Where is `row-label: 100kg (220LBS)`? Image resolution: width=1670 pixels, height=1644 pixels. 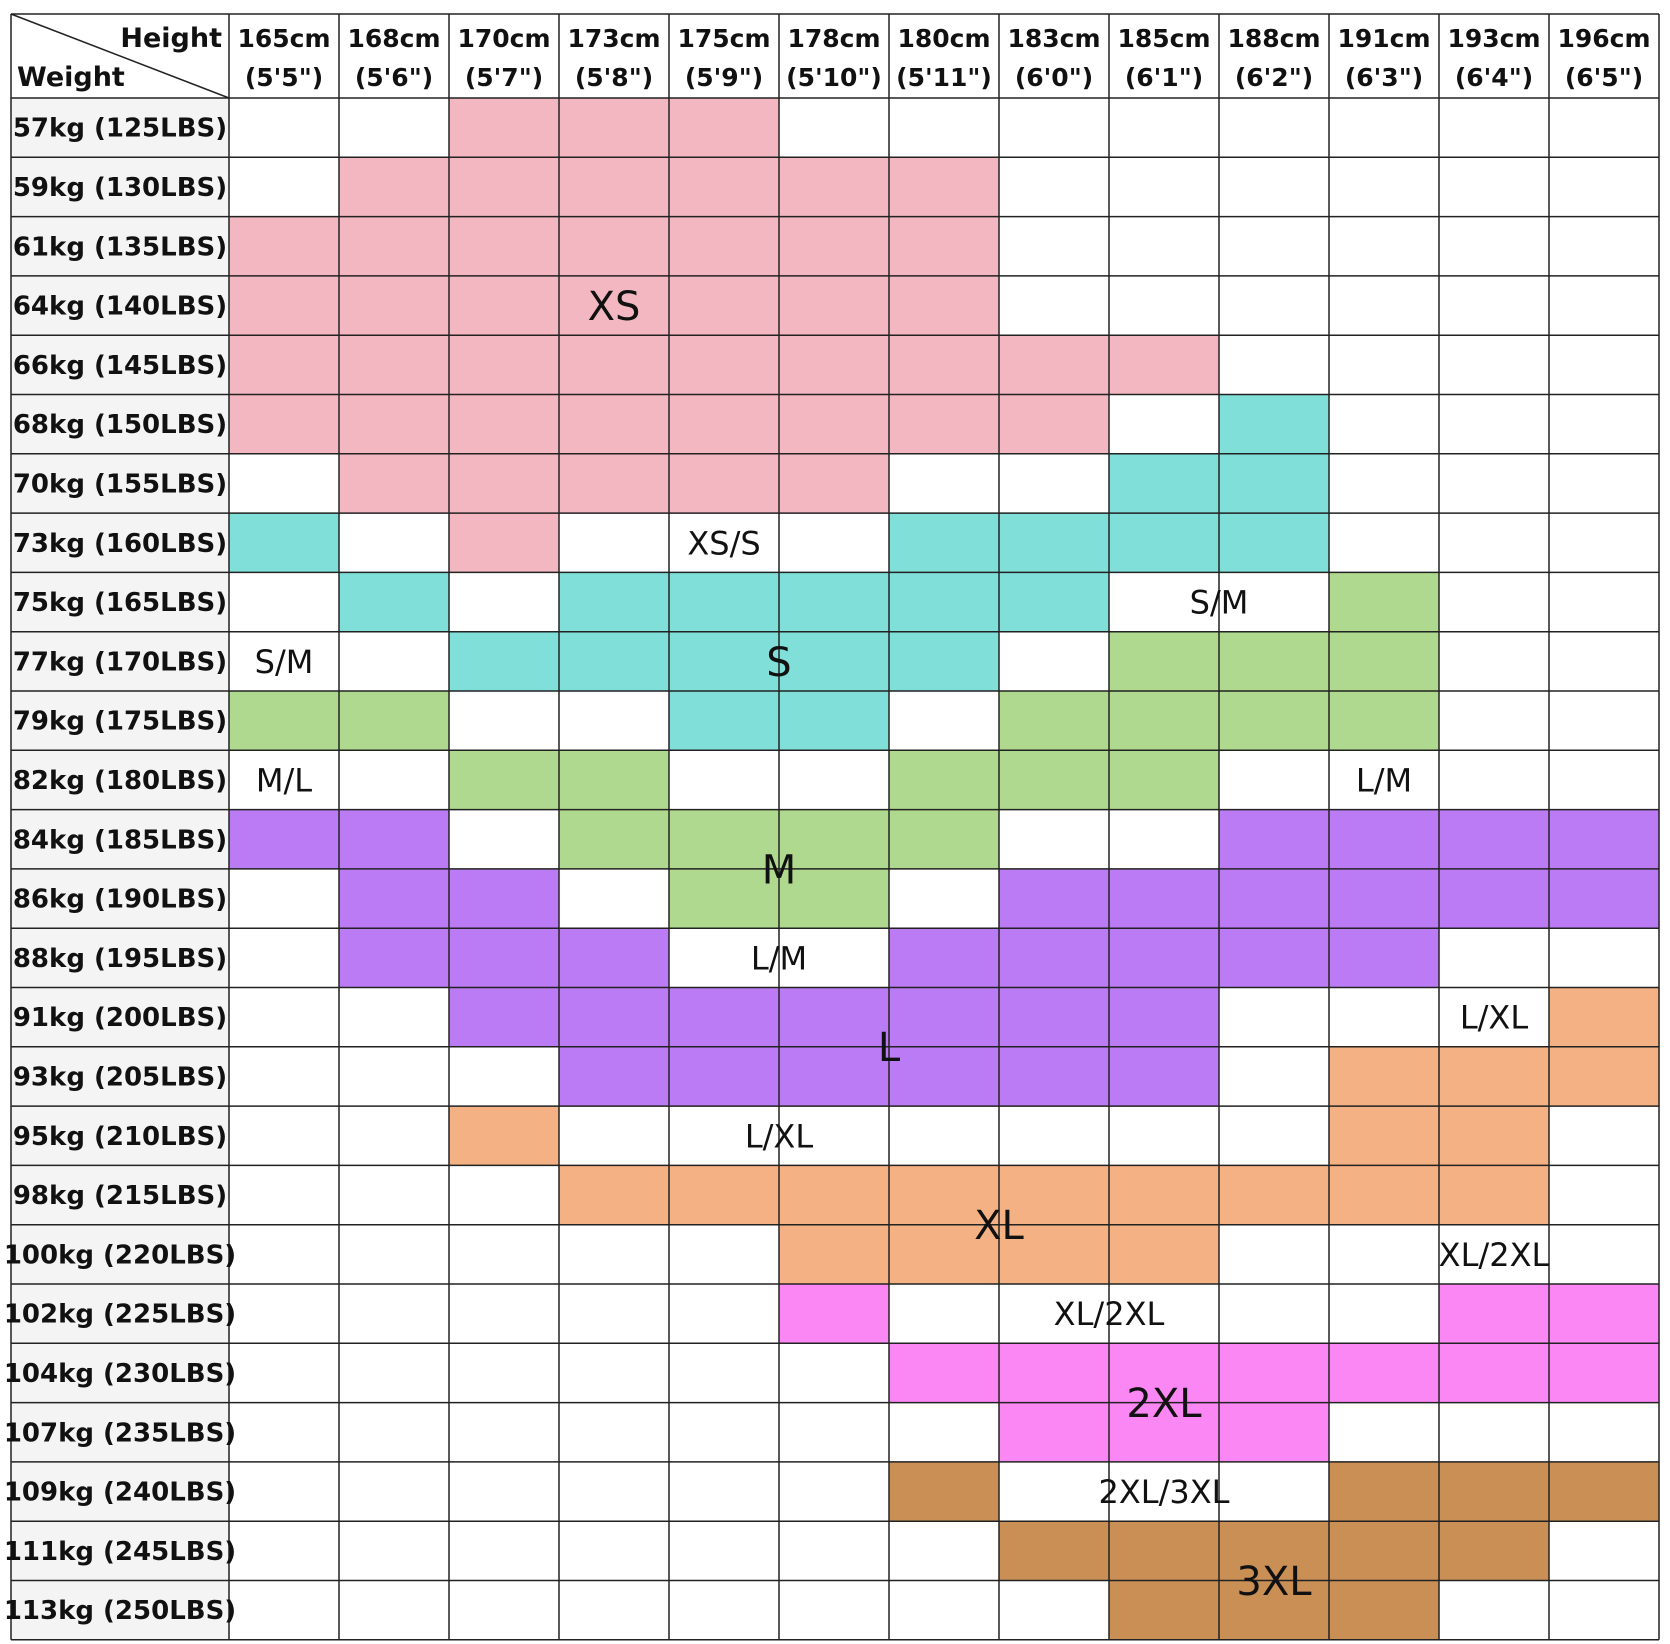
row-label: 100kg (220LBS) is located at coordinates (120, 1255).